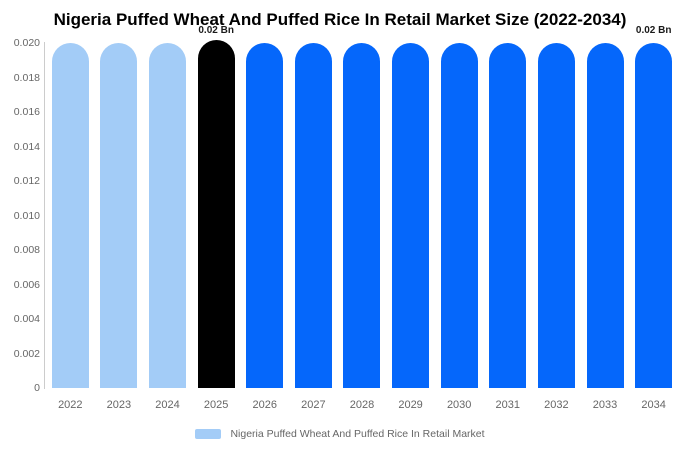 The image size is (680, 450). What do you see at coordinates (26, 43) in the screenshot?
I see `y-tick-label: 0.020` at bounding box center [26, 43].